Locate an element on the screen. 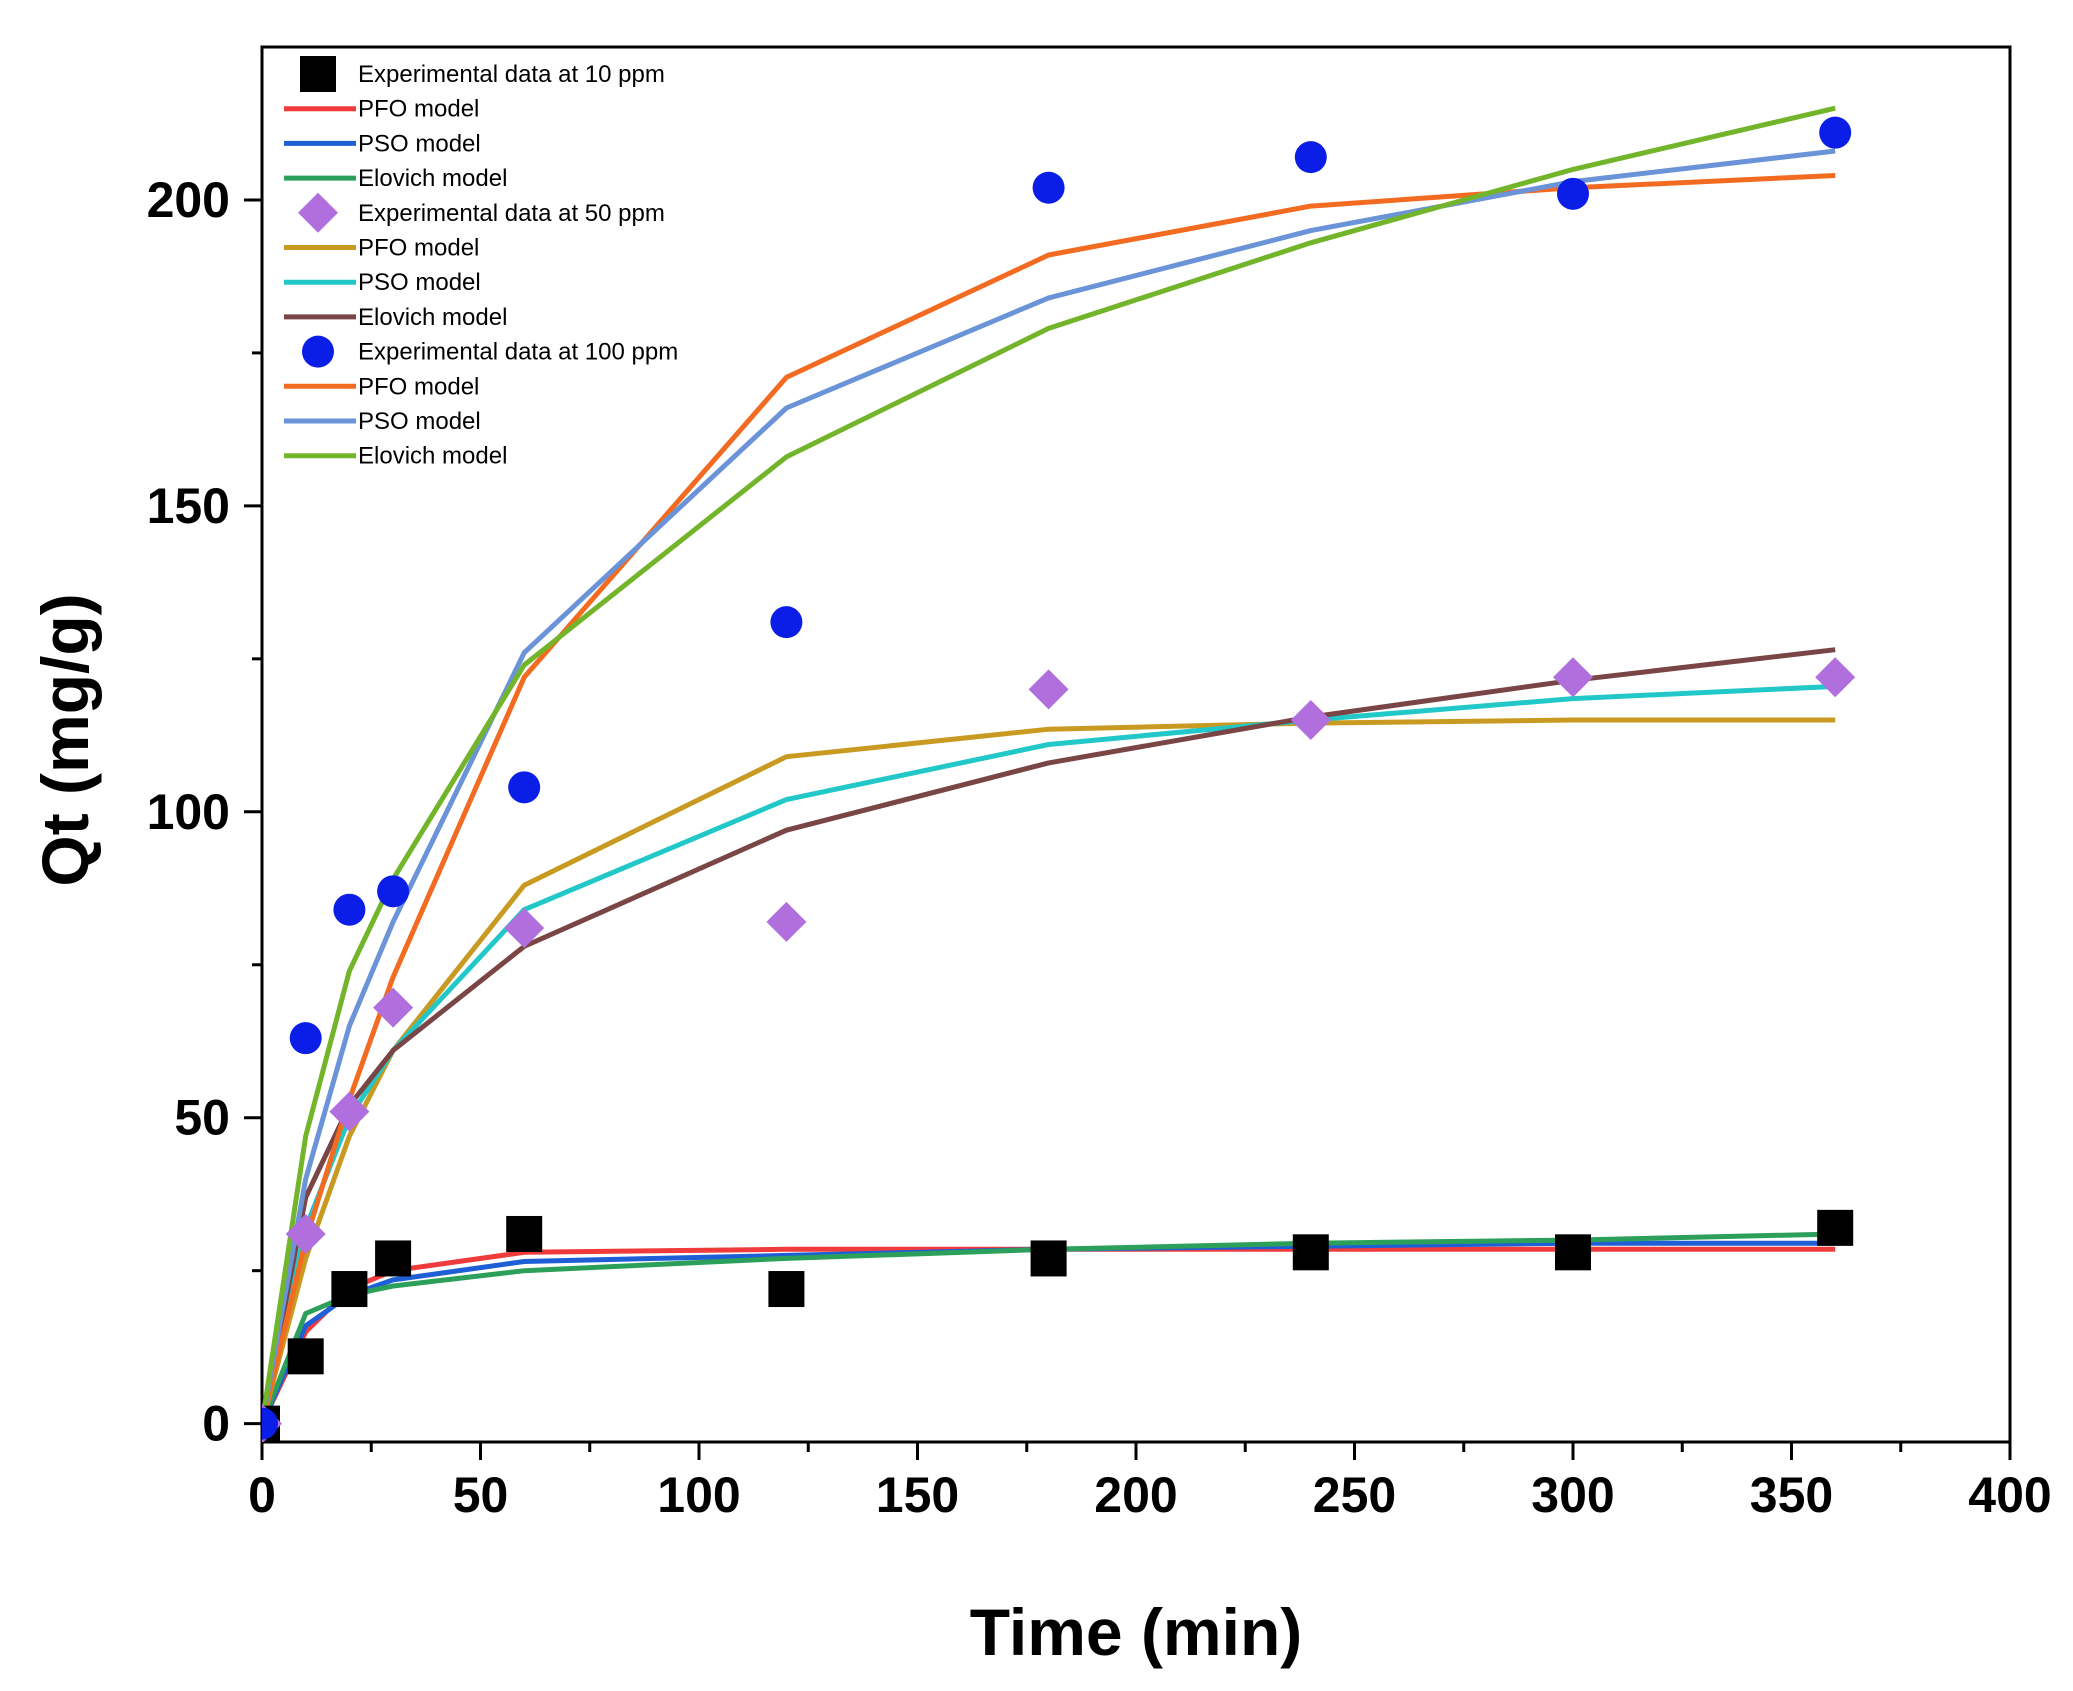  legend-label-5: PFO model is located at coordinates (418, 248).